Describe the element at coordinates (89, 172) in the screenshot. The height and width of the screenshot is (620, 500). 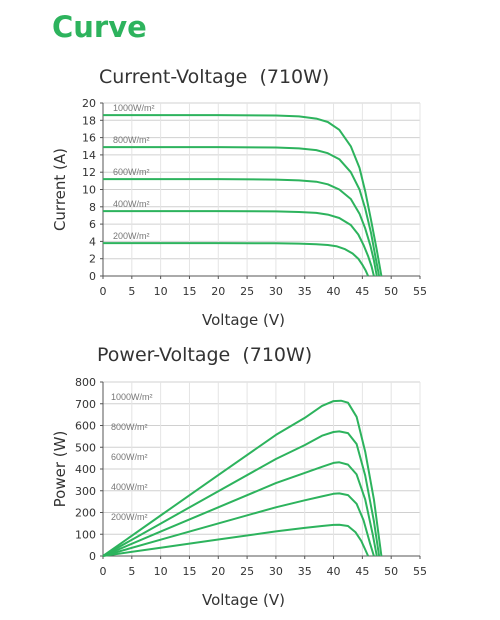
I see `y-tick-label: 12` at that location.